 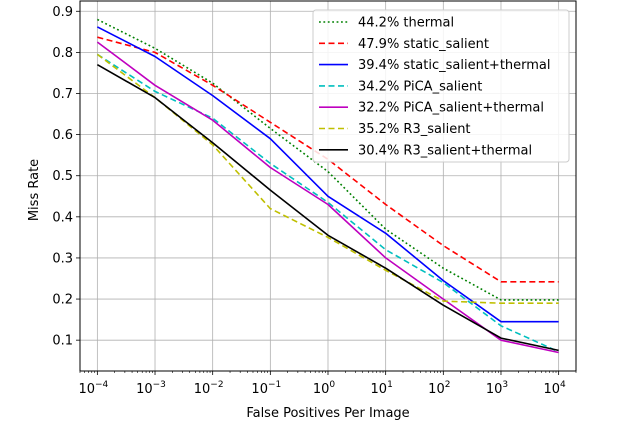 I want to click on x-tick-exponent: 1, so click(x=390, y=385).